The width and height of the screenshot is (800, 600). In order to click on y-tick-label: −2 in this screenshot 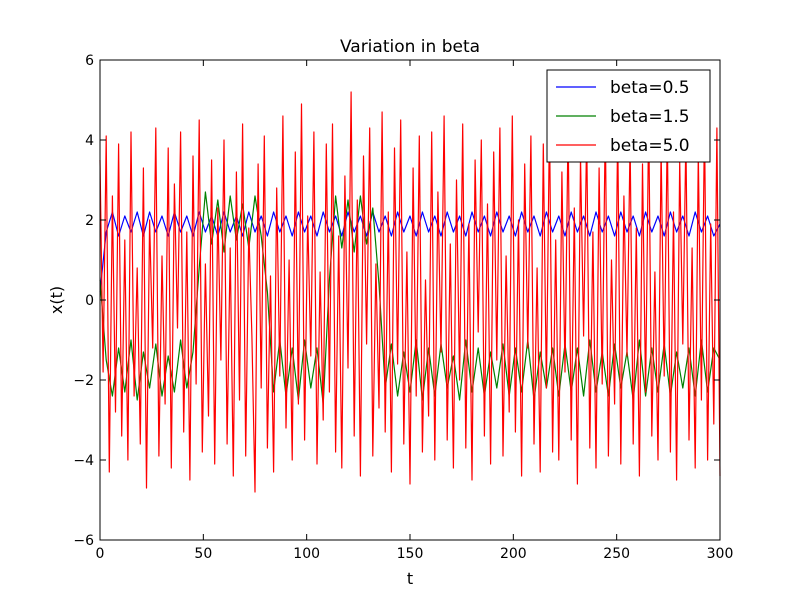, I will do `click(83, 381)`.